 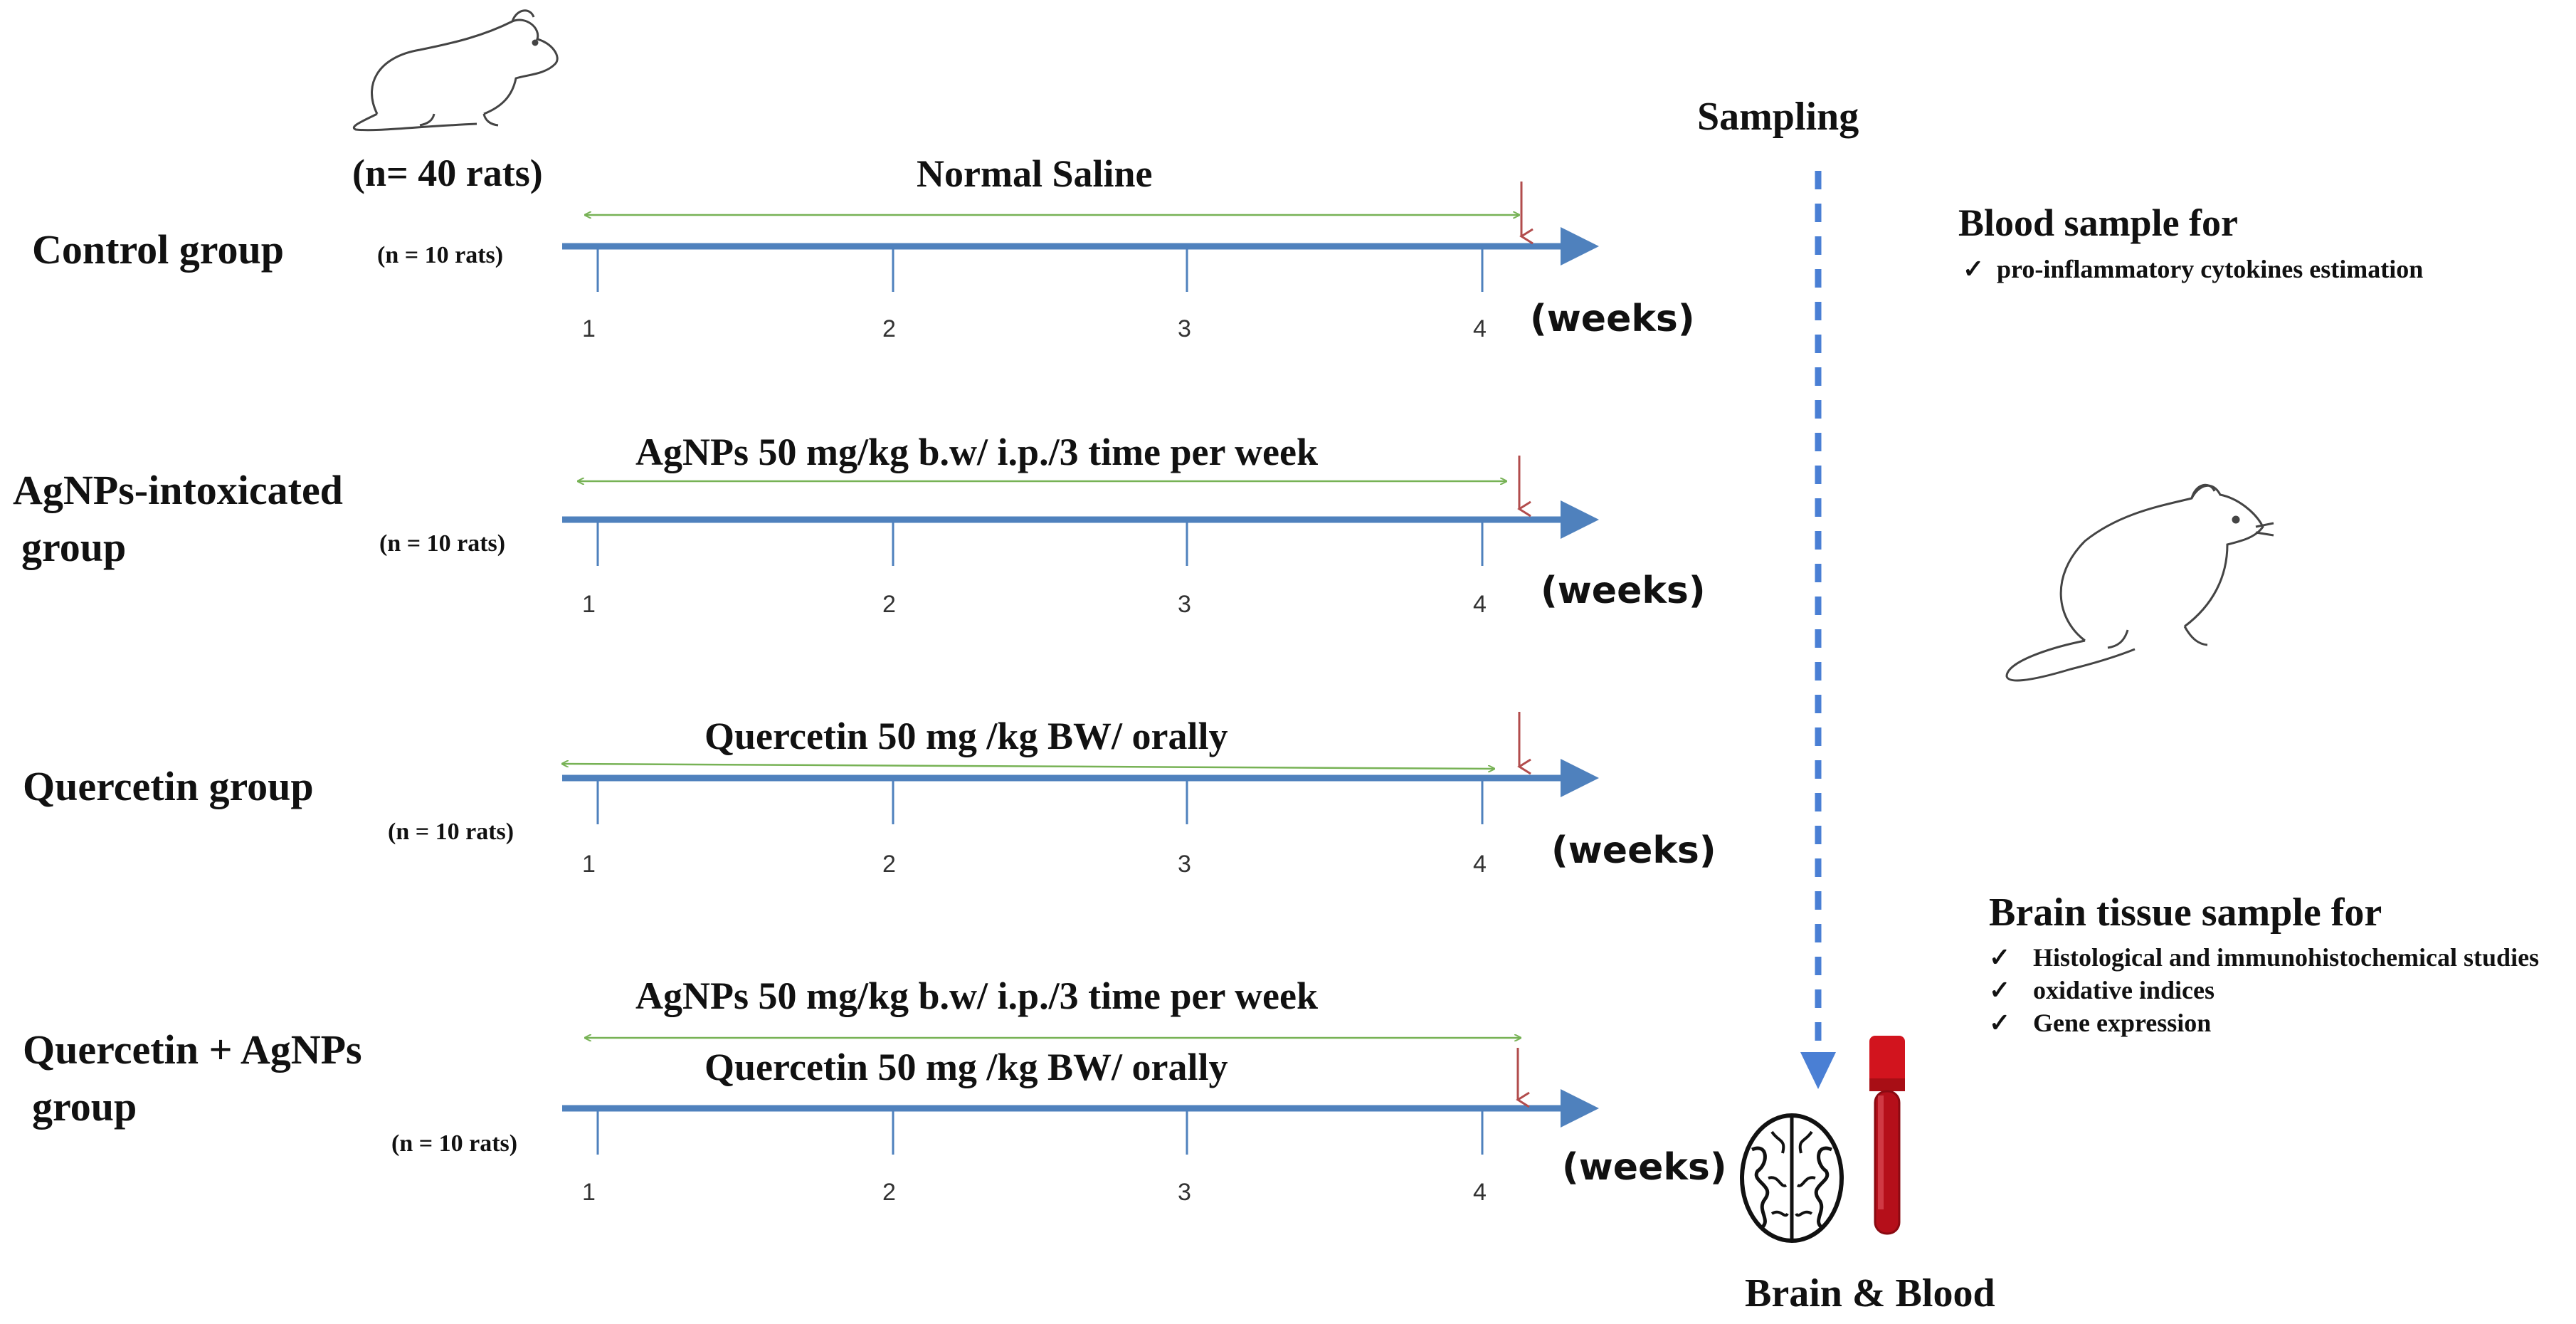 What do you see at coordinates (1887, 1135) in the screenshot?
I see `blood-tube-icon` at bounding box center [1887, 1135].